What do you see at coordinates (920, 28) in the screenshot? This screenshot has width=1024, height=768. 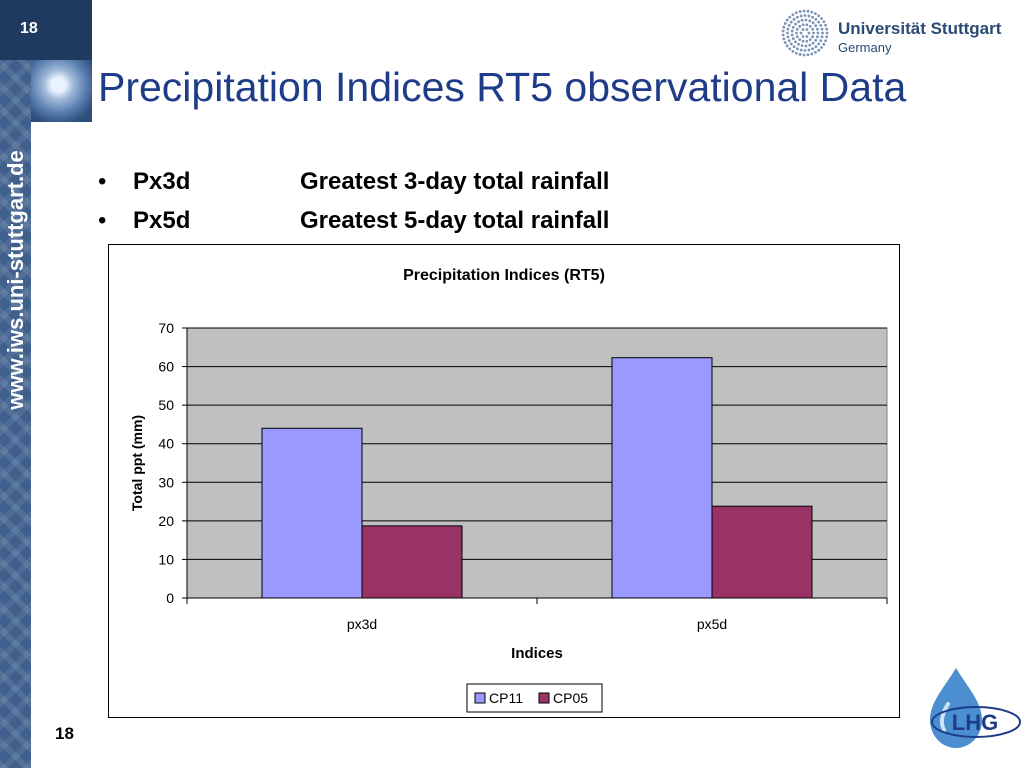 I see `university-name: Universität Stuttgart` at bounding box center [920, 28].